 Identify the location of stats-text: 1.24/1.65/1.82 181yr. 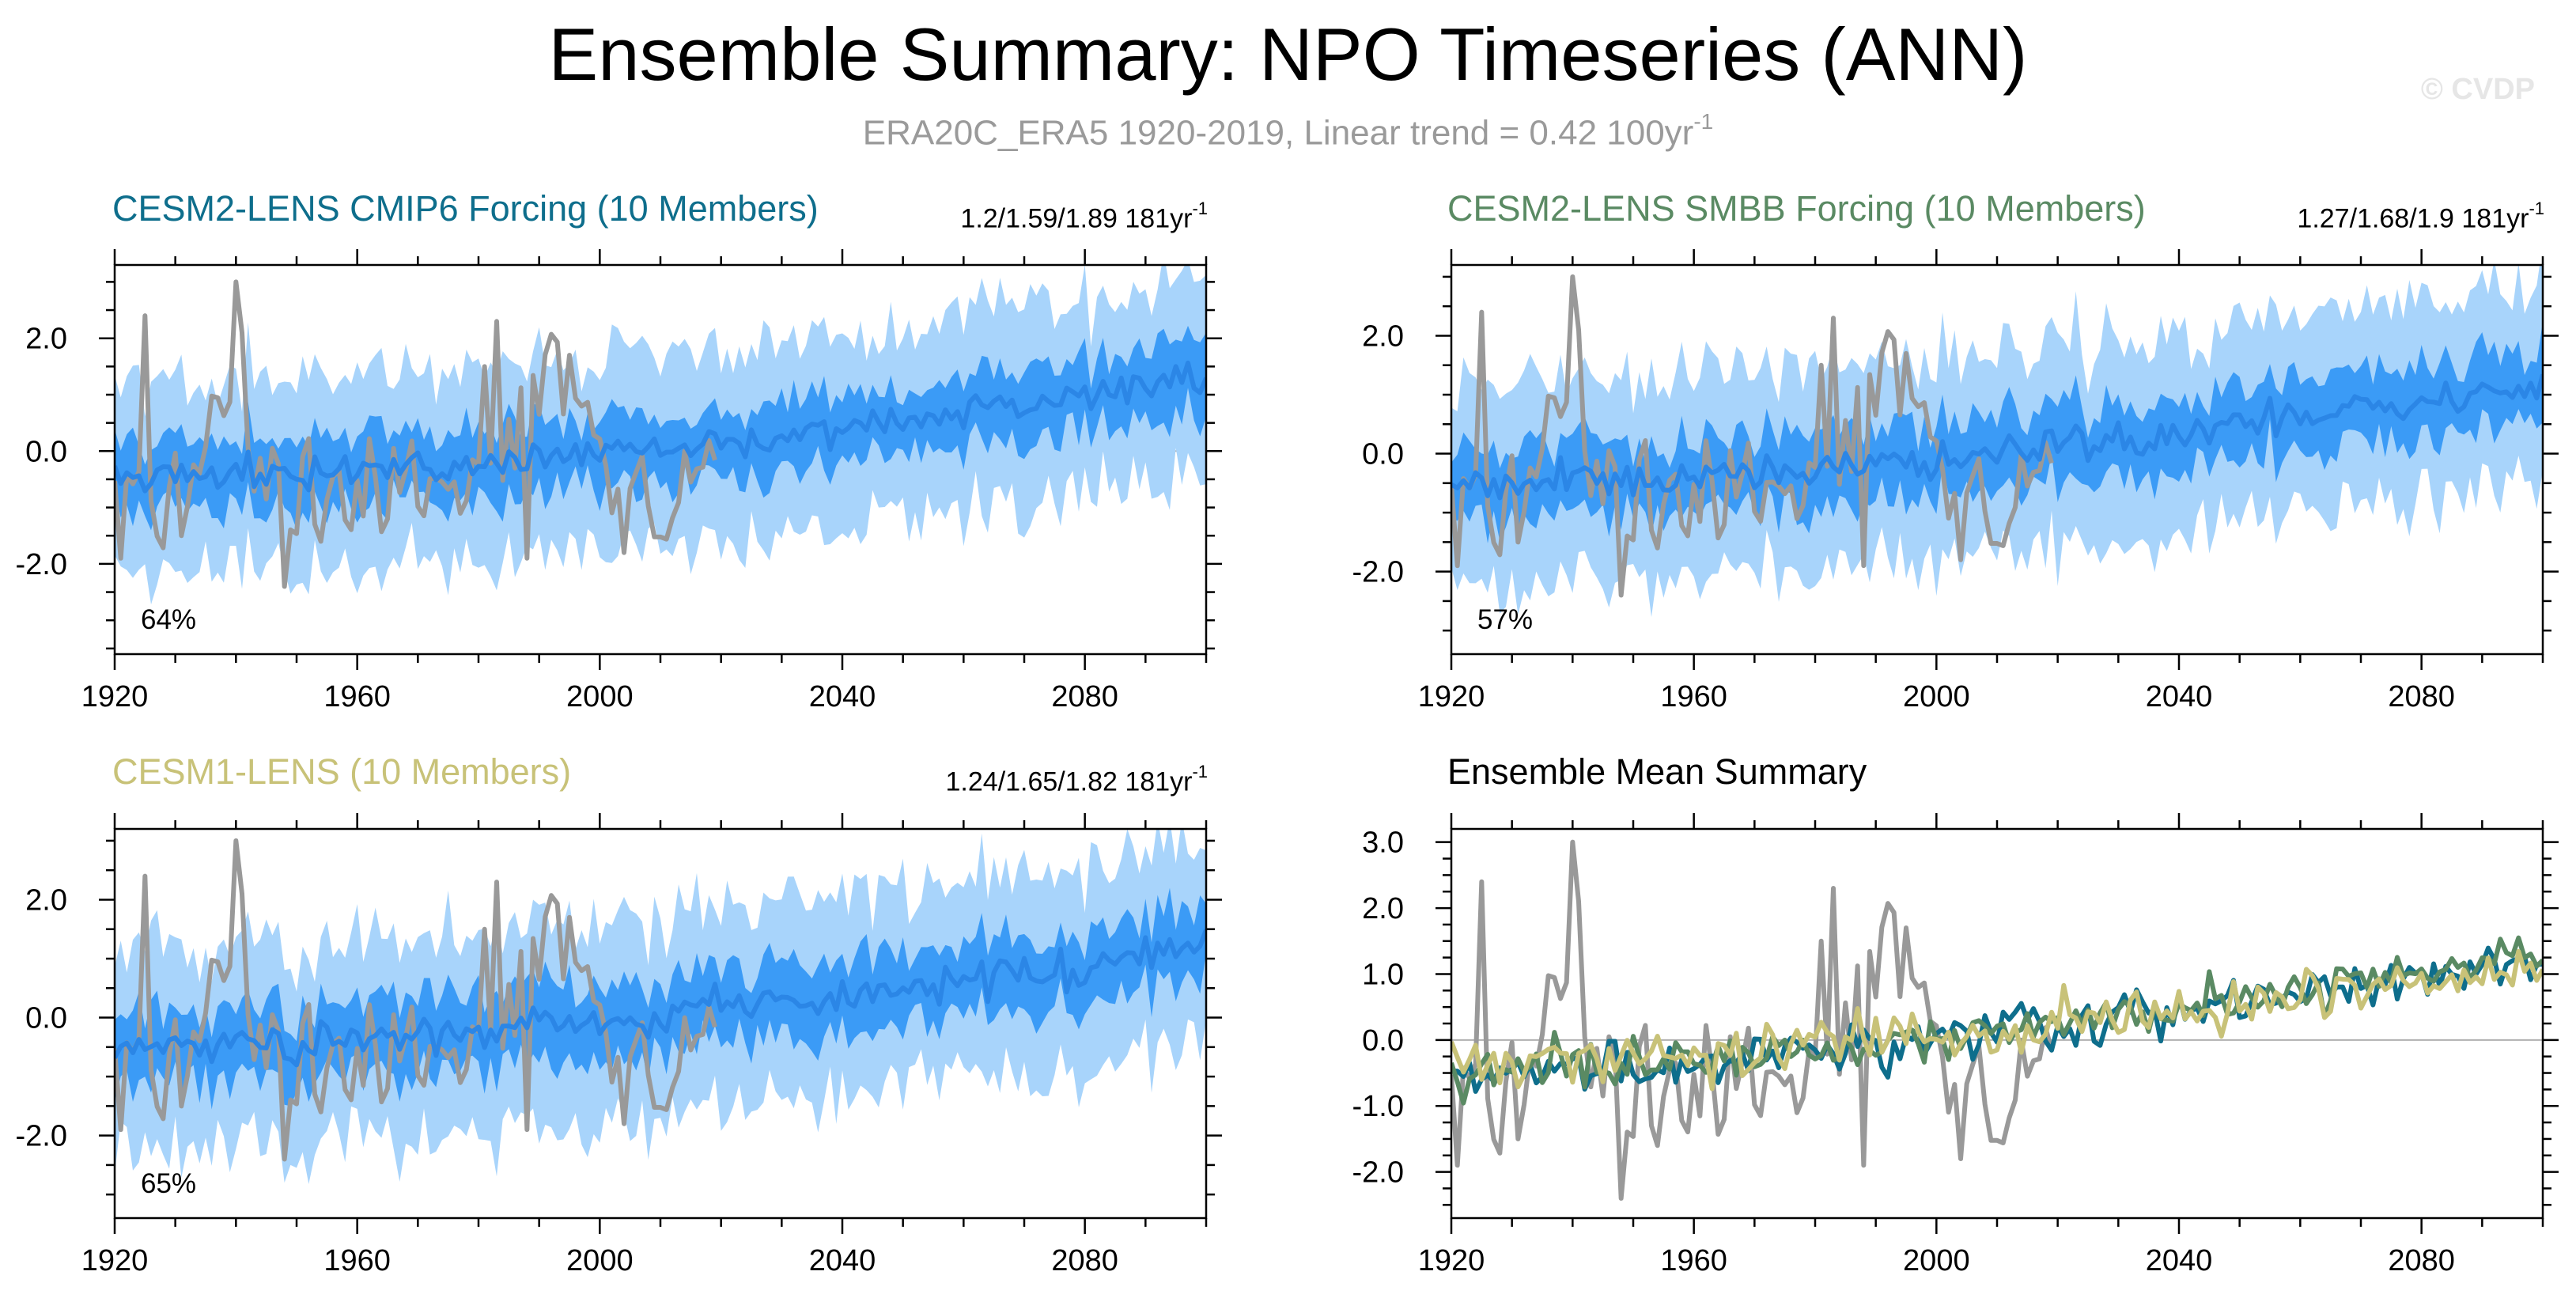
(1069, 781).